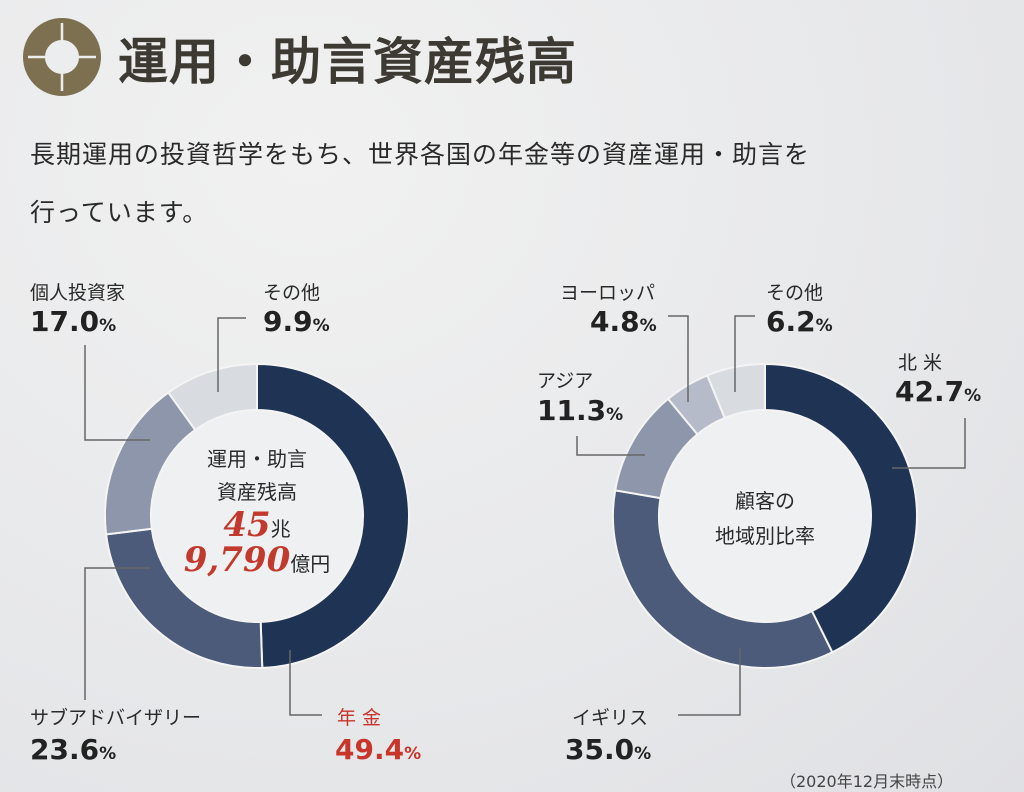  Describe the element at coordinates (119, 212) in the screenshot. I see `description: 行っています。` at that location.